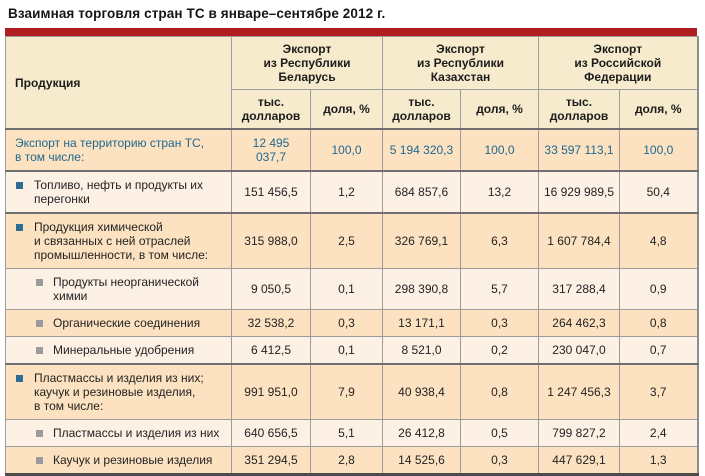 This screenshot has width=705, height=476. I want to click on value-cell: 3,7, so click(658, 391).